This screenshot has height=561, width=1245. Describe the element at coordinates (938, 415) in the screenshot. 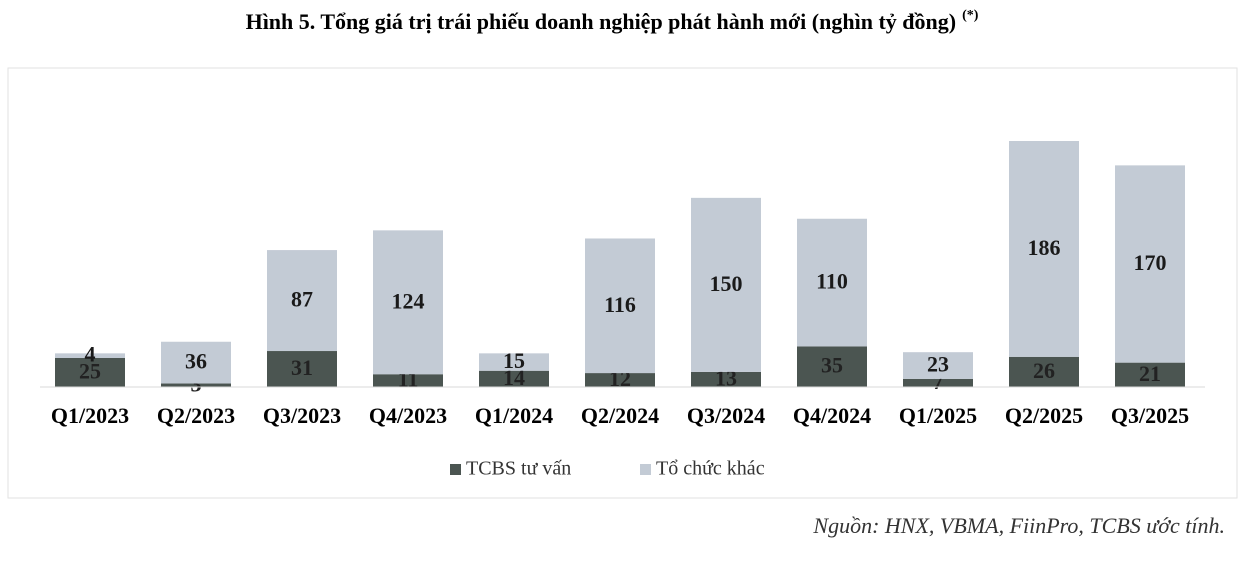

I see `x-tick-label: Q1/2025` at that location.